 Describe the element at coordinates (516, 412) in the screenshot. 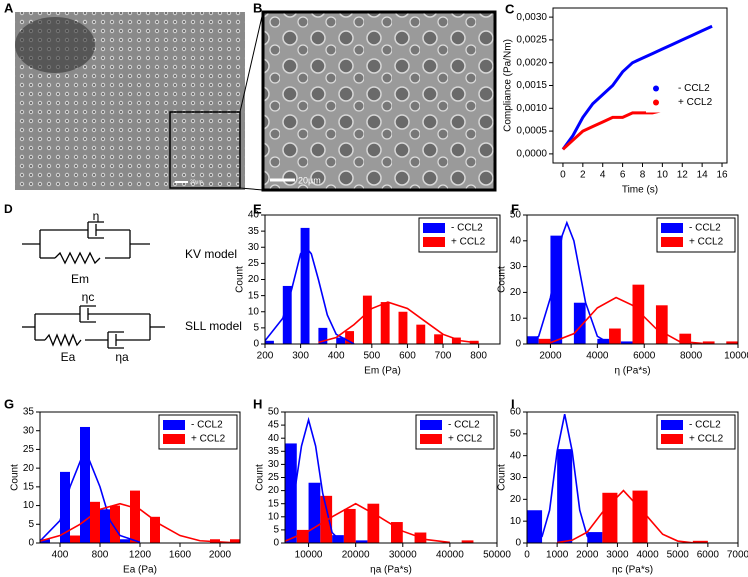

I see `y-tick-label: 60` at that location.